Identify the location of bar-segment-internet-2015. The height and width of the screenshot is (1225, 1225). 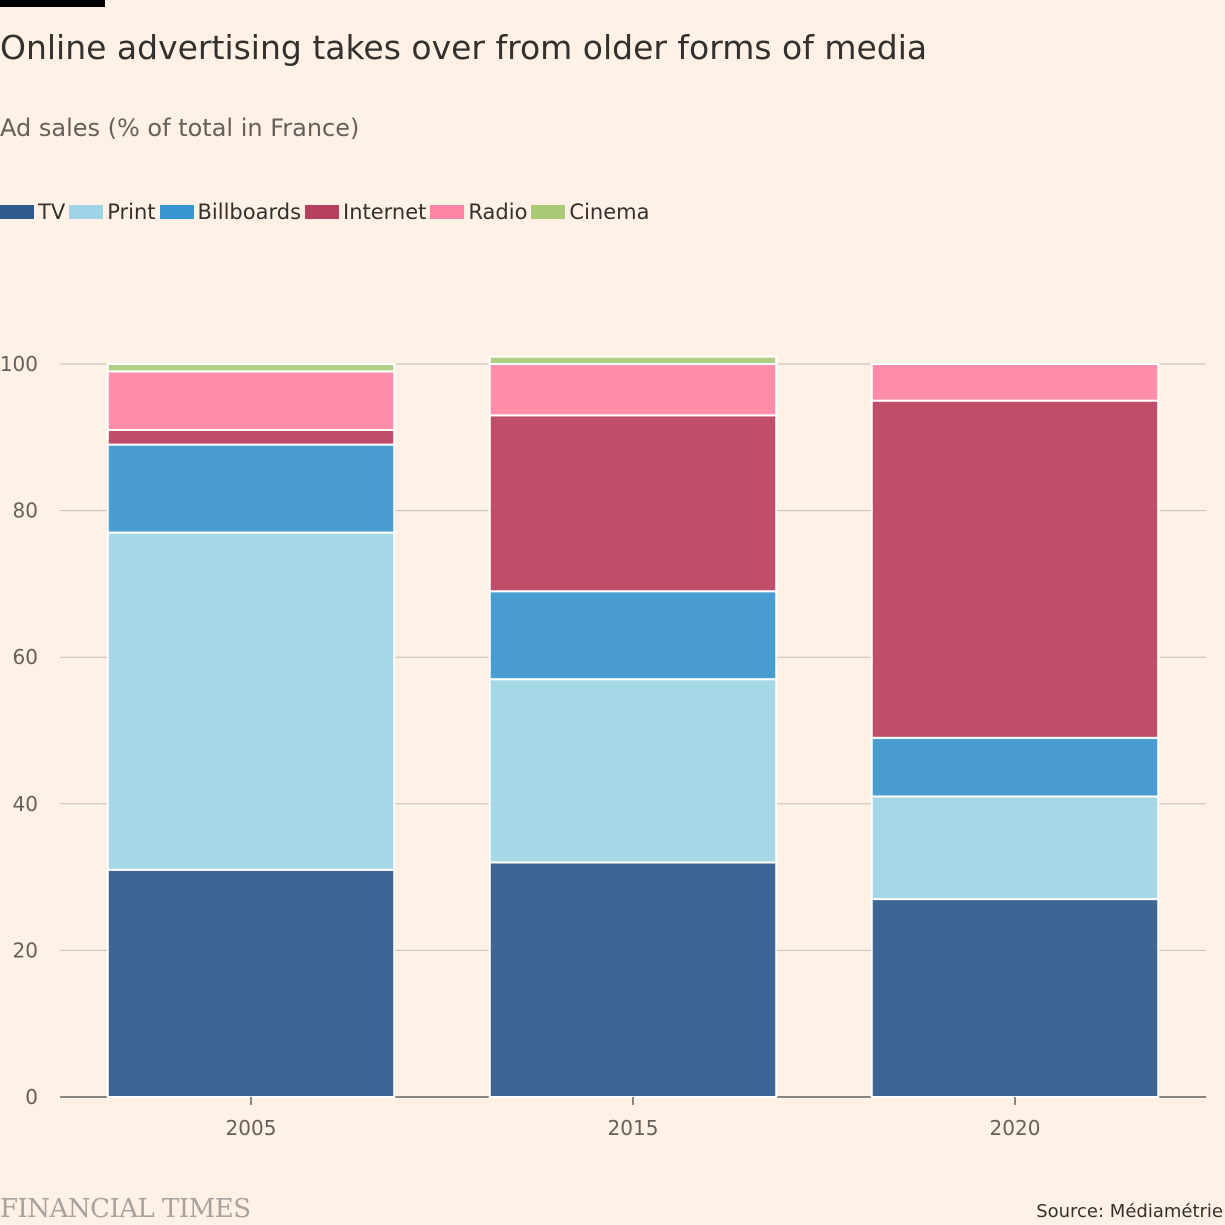
(633, 503).